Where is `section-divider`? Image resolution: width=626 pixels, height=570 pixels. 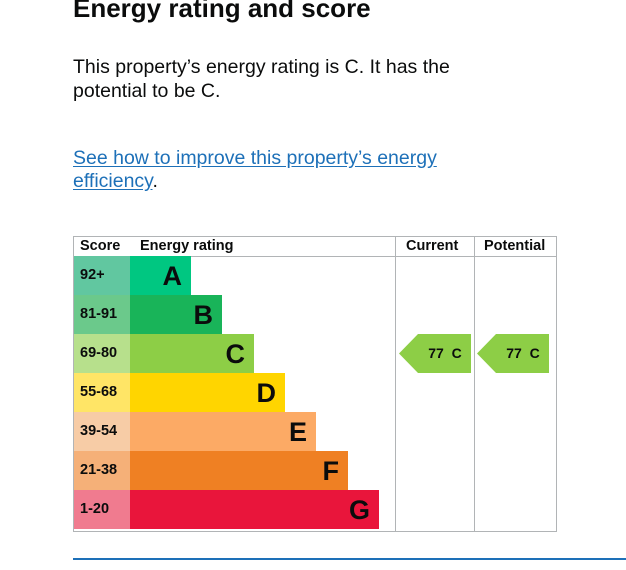
section-divider is located at coordinates (349, 559).